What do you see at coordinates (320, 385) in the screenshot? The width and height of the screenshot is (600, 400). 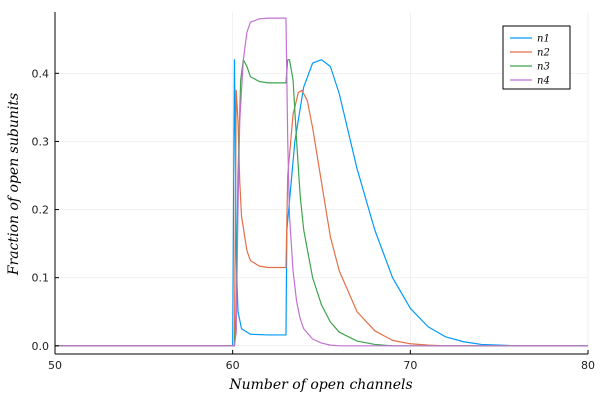 I see `x-axis-title: Number of open channels` at bounding box center [320, 385].